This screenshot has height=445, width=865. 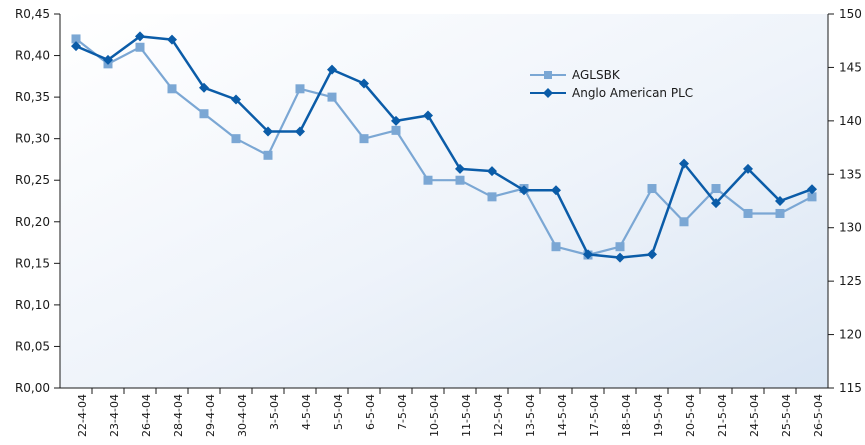 What do you see at coordinates (611, 84) in the screenshot?
I see `legend: AGLSBK Anglo American PLC` at bounding box center [611, 84].